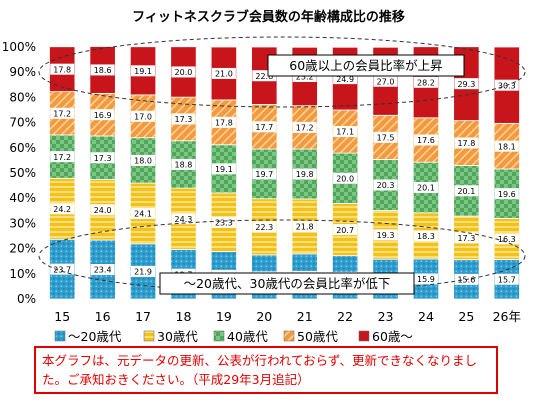 This screenshot has width=537, height=403. What do you see at coordinates (268, 17) in the screenshot?
I see `chart-title: フィットネスクラブ会員数の年齢構成比の推移` at bounding box center [268, 17].